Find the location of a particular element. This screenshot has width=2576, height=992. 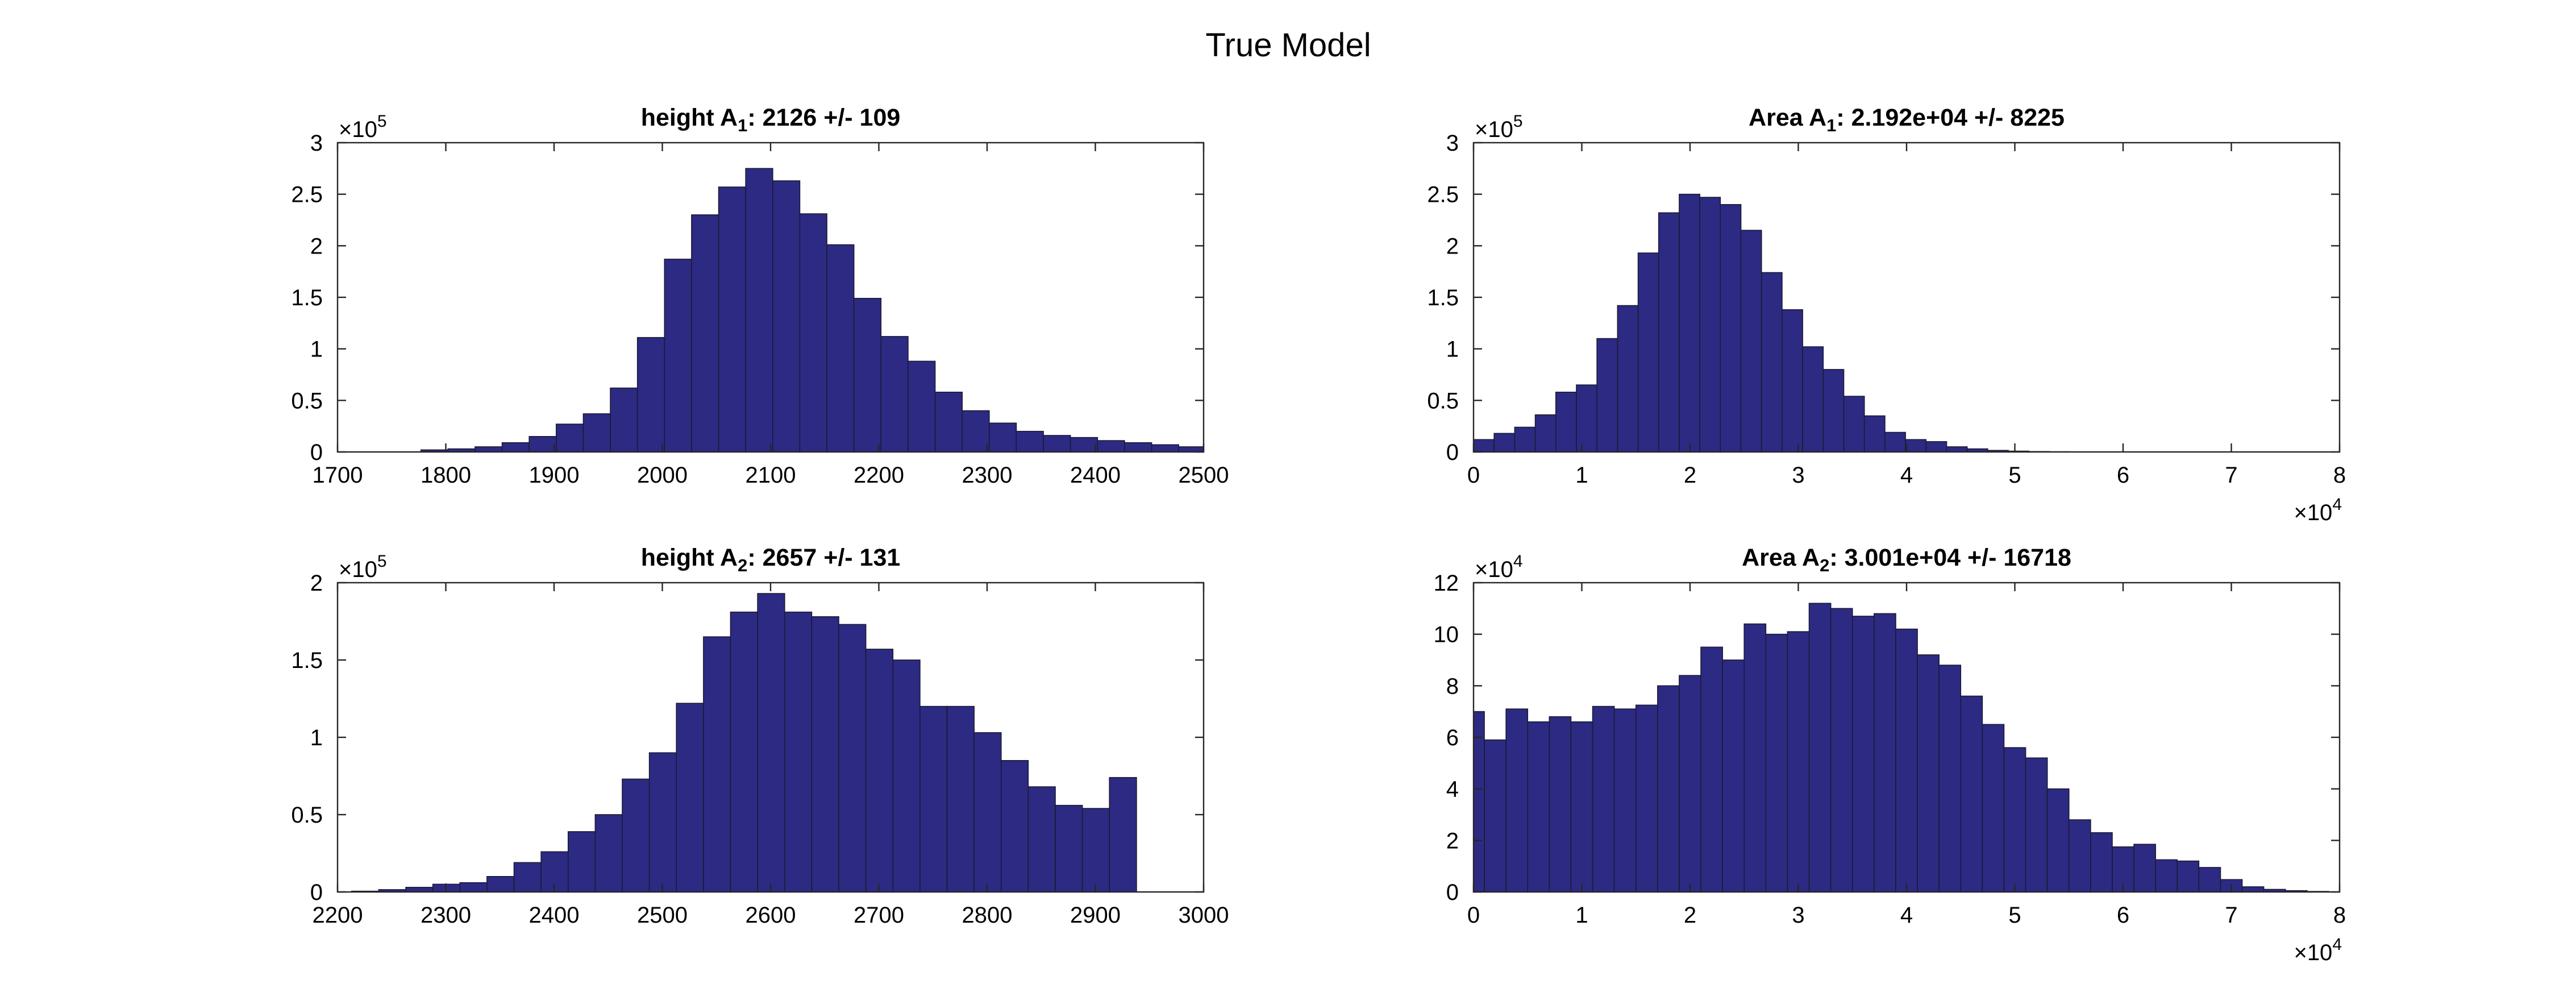

y-tick-label: 2.5 is located at coordinates (1443, 194).